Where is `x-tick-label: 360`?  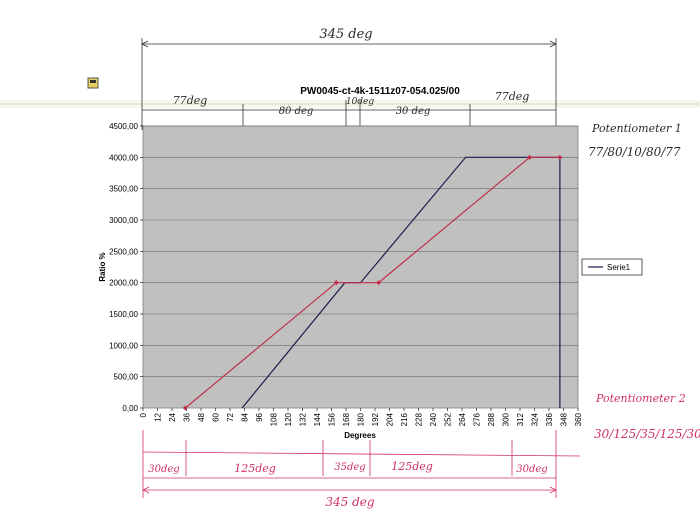 x-tick-label: 360 is located at coordinates (578, 419).